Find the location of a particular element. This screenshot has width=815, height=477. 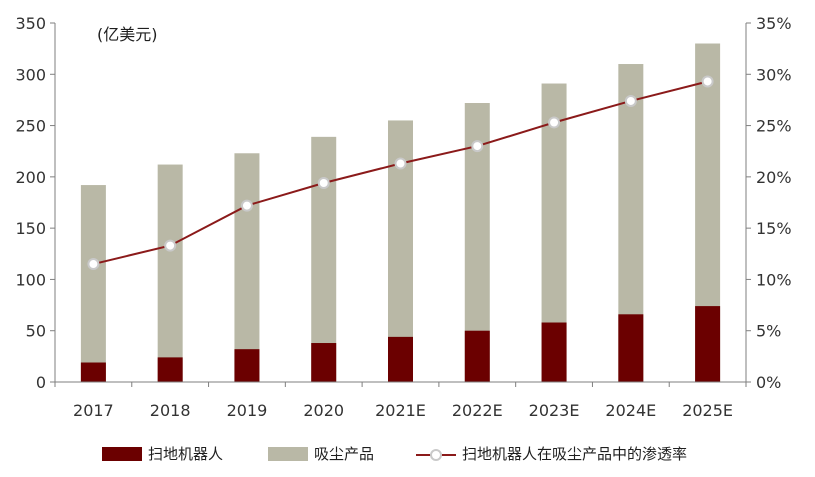

left-tick-label: 350 is located at coordinates (30, 23).